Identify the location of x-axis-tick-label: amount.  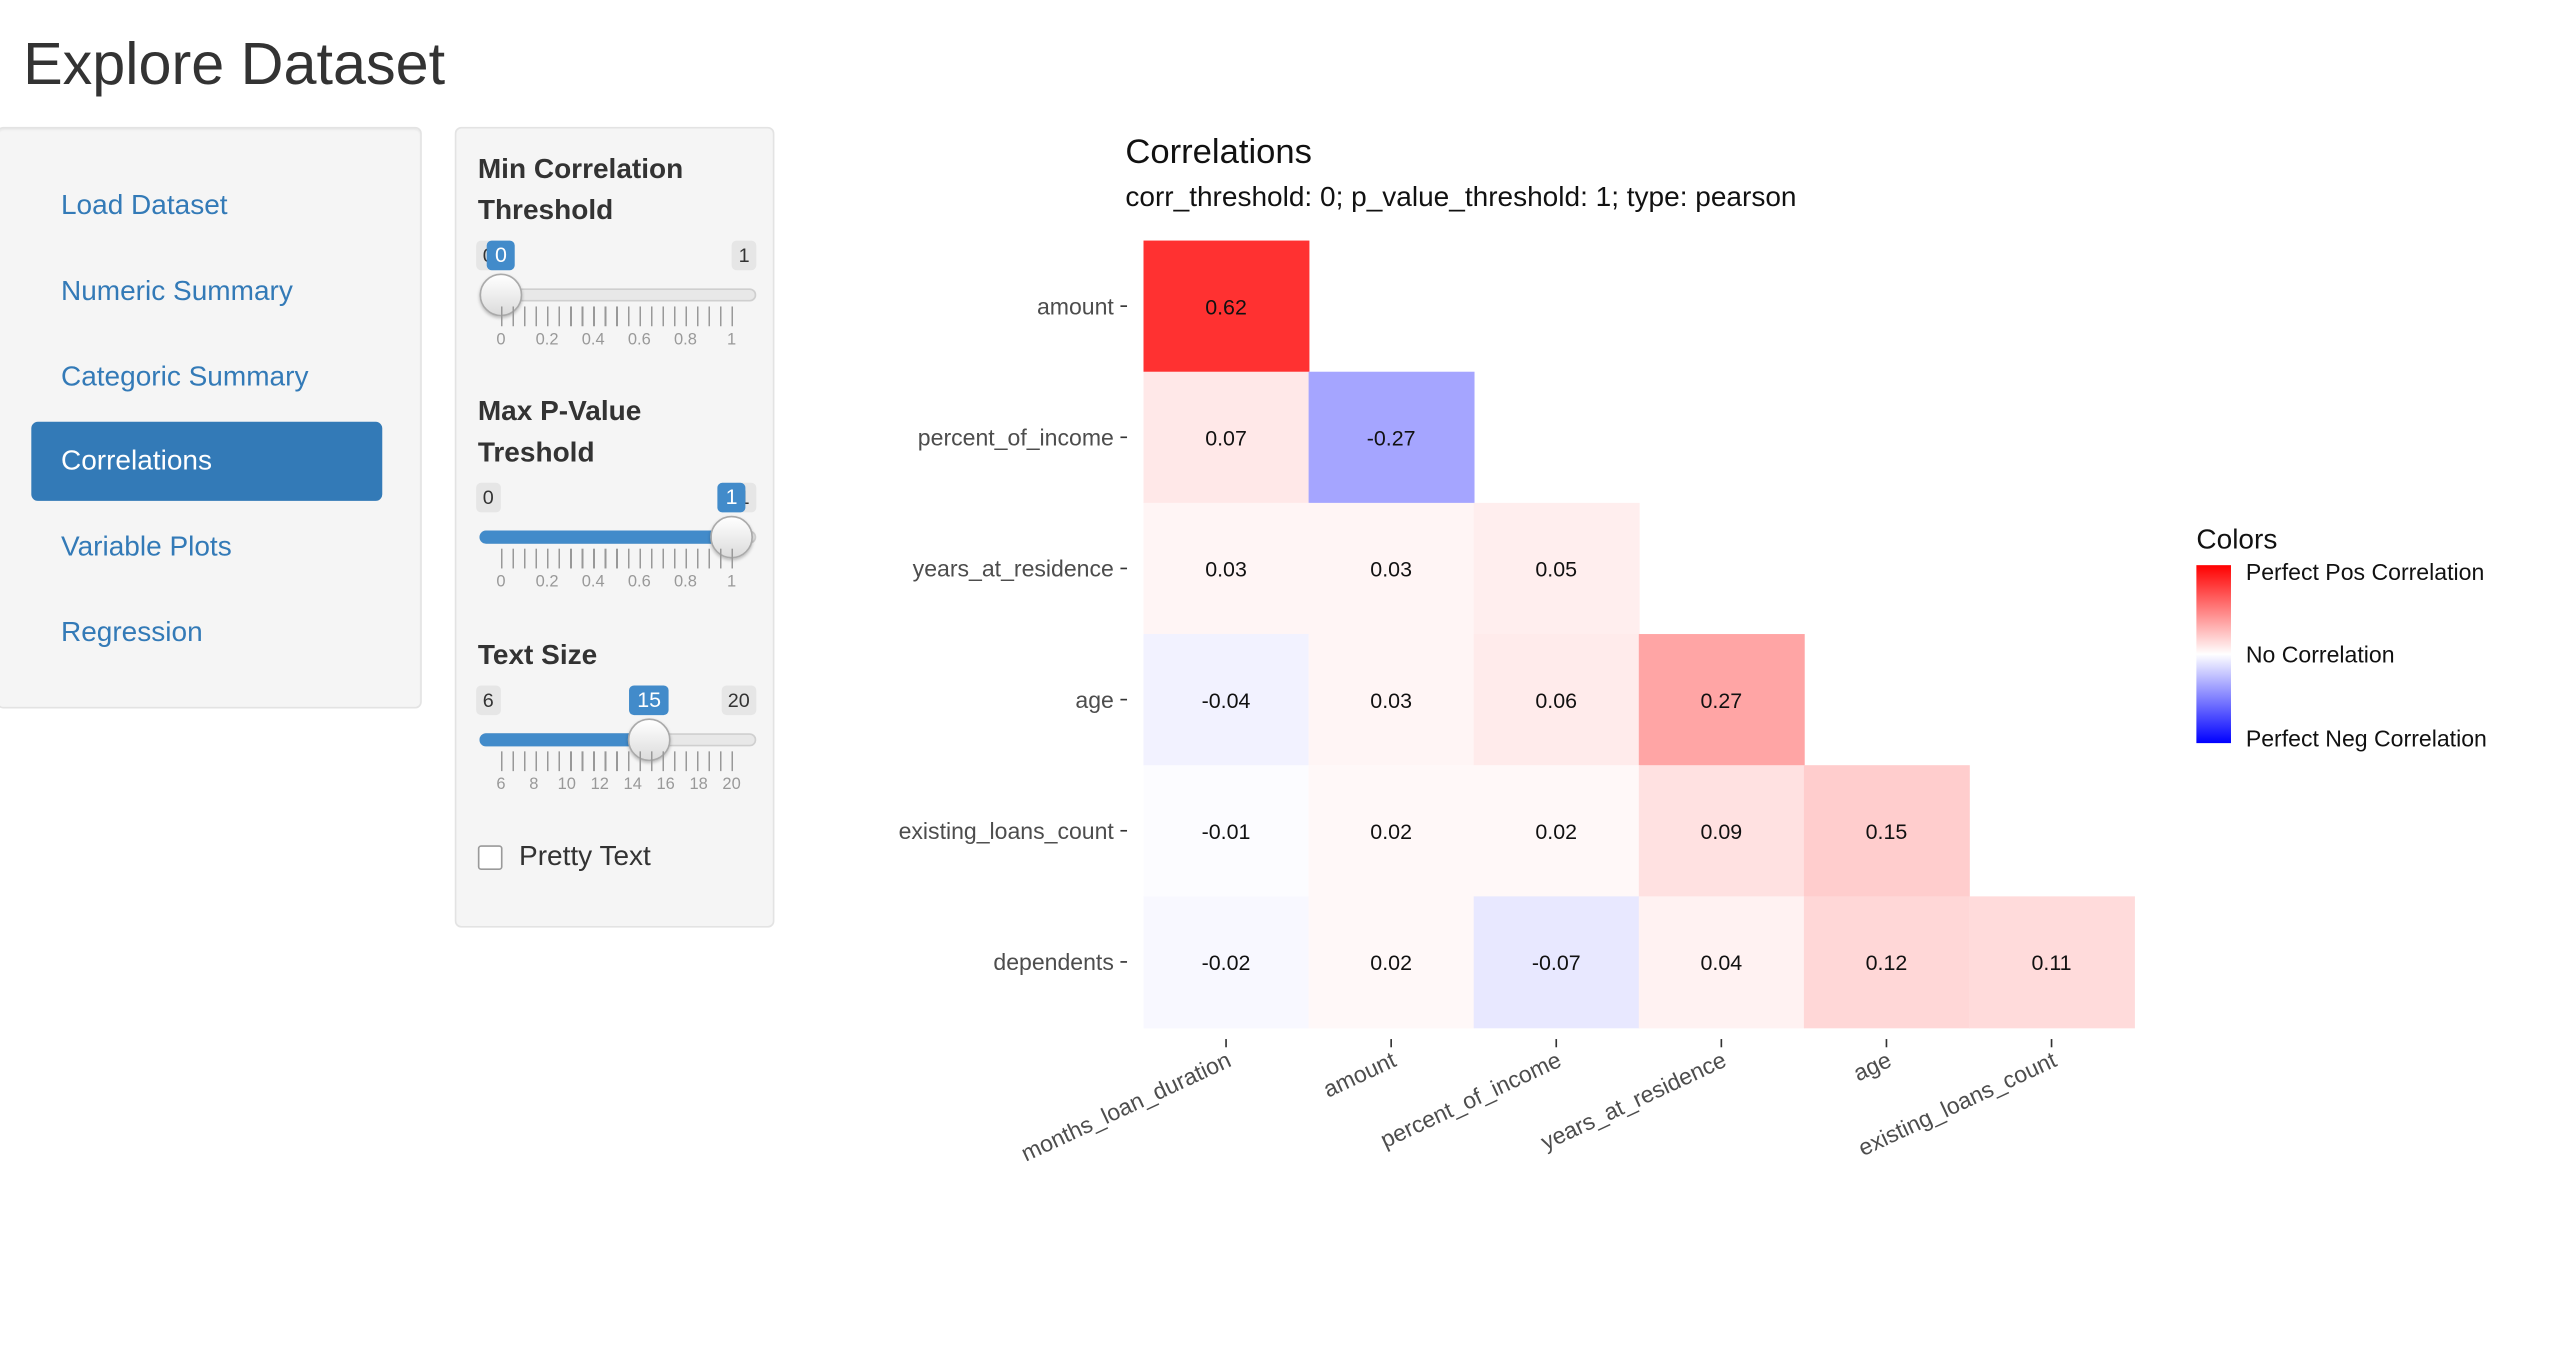
(1359, 1074).